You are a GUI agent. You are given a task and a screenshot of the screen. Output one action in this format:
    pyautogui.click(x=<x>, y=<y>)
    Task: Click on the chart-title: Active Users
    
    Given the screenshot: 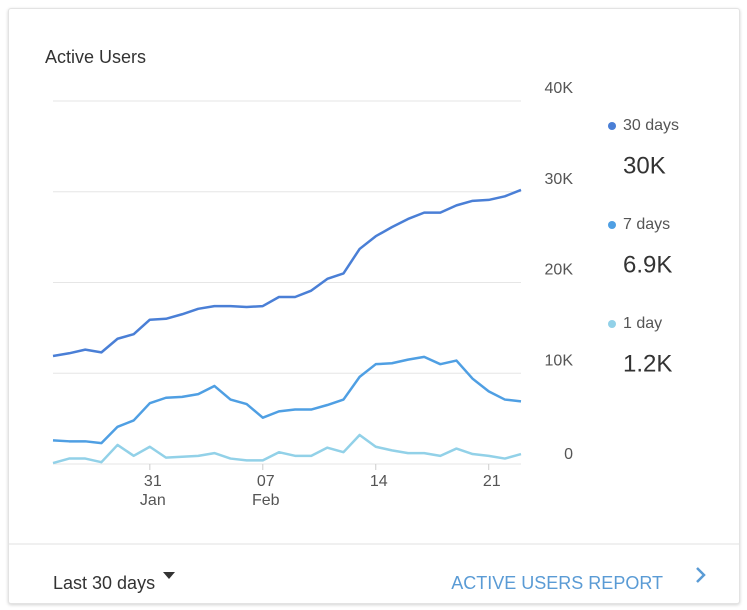 What is the action you would take?
    pyautogui.click(x=95, y=57)
    